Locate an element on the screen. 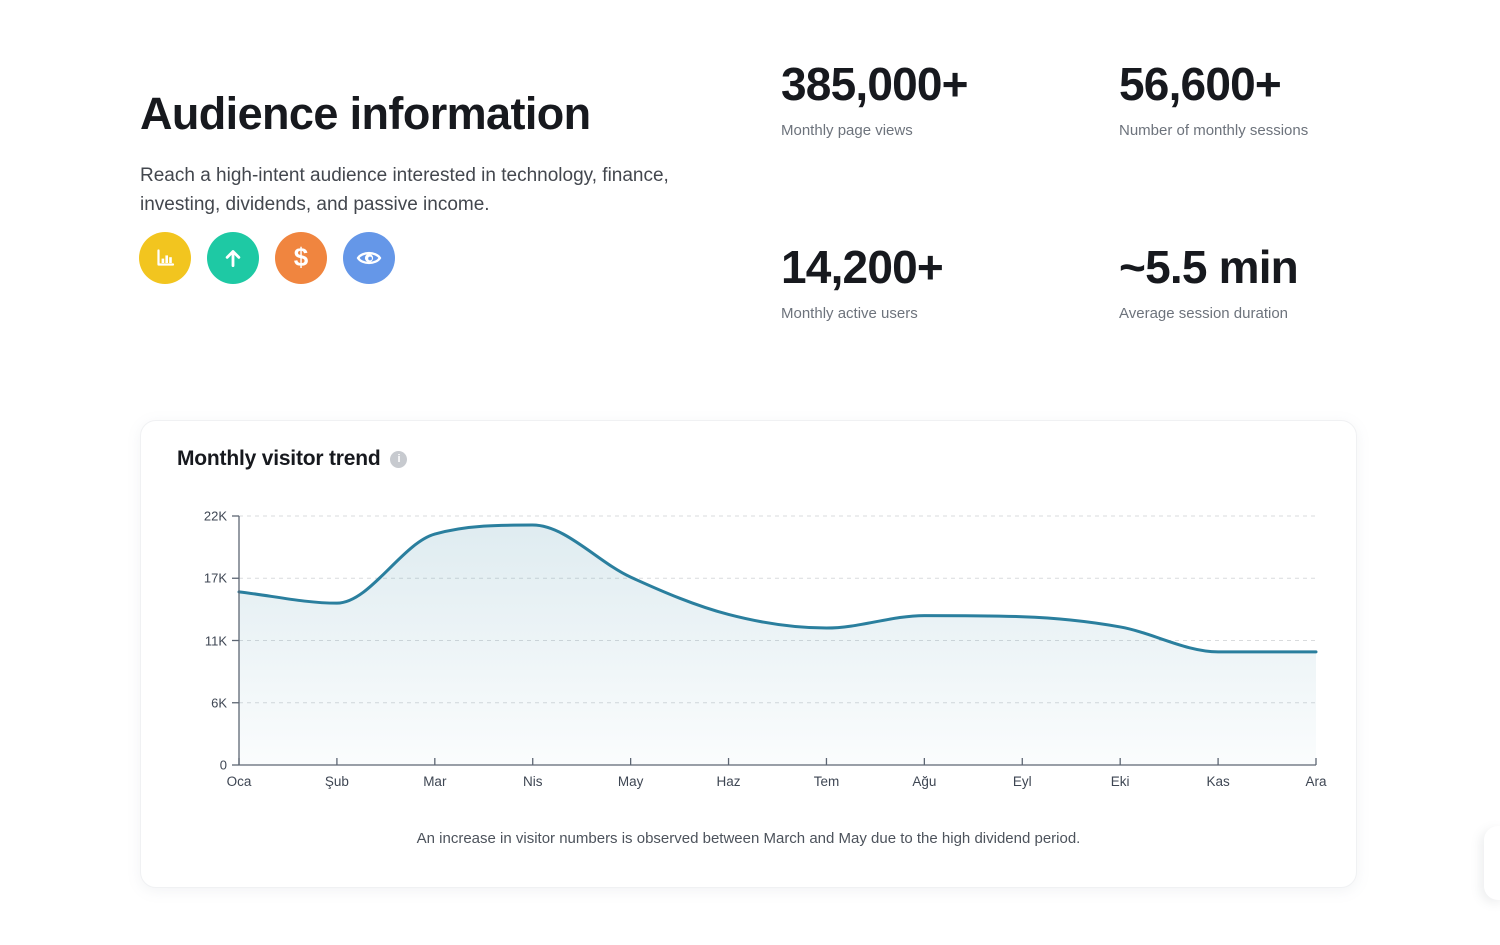 The height and width of the screenshot is (945, 1500). card-title-row: Monthly visitor trend i is located at coordinates (292, 459).